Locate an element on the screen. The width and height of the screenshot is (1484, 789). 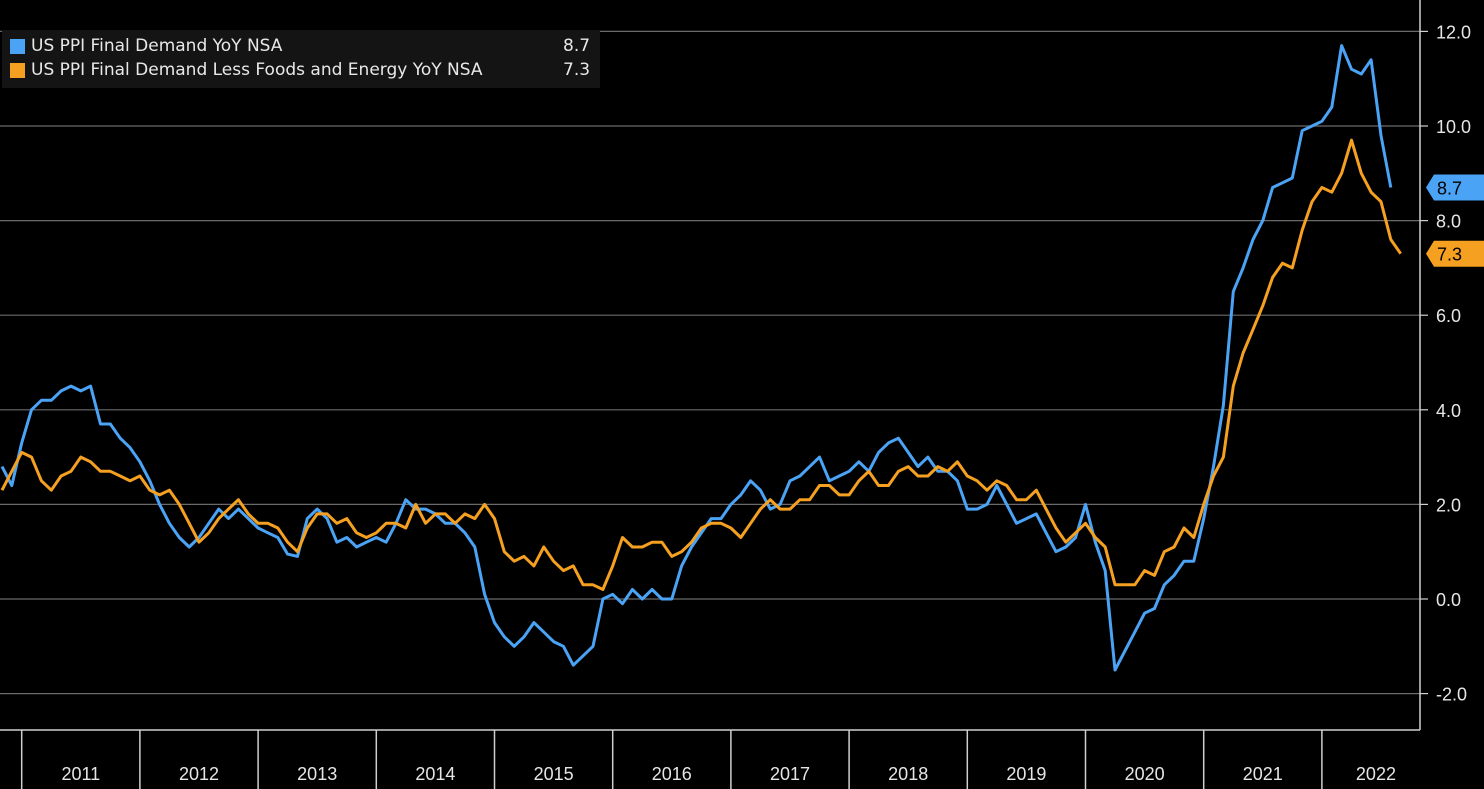
y-tick-label: 2.0 is located at coordinates (1448, 505).